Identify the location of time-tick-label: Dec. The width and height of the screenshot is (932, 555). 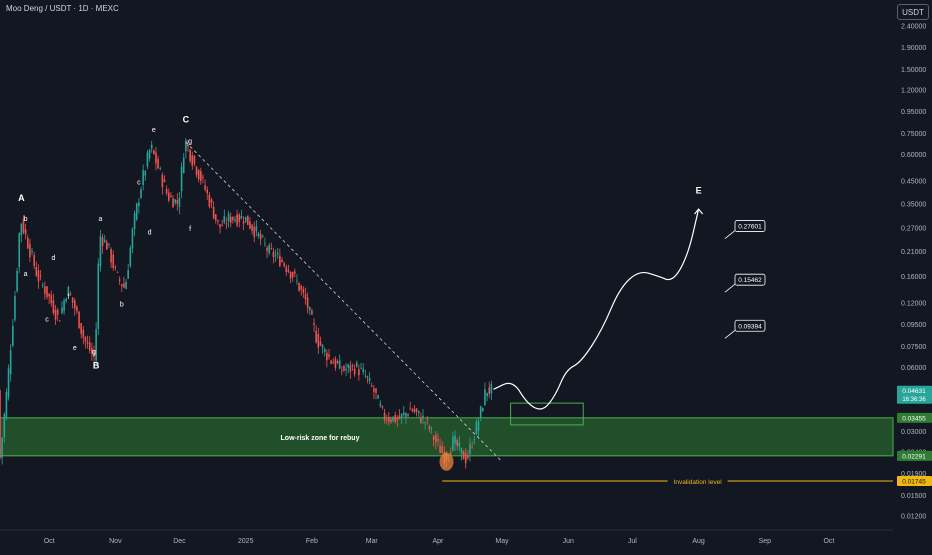
(179, 541).